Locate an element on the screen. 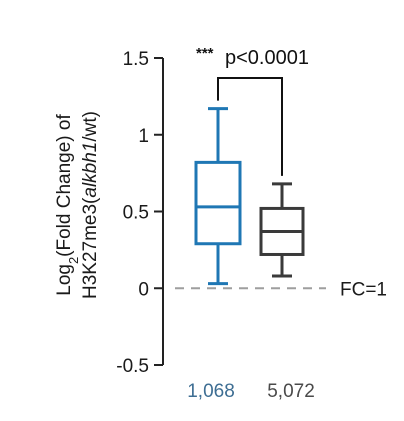 The height and width of the screenshot is (421, 404). y-tick-label: 0.5 is located at coordinates (136, 213).